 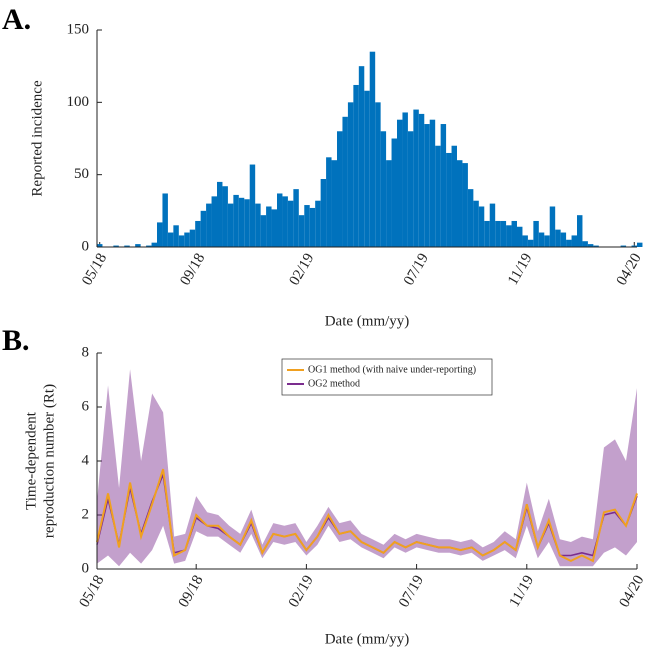 What do you see at coordinates (392, 369) in the screenshot?
I see `legend-label: OG1 method (with naive under-reporting)` at bounding box center [392, 369].